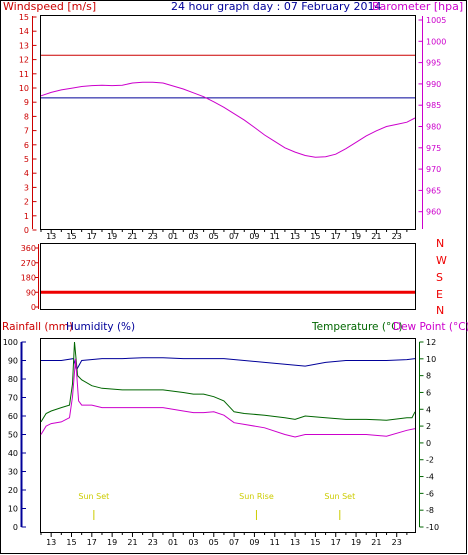  I want to click on chart-title: 24 hour graph day : 07 February 2014, so click(276, 6).